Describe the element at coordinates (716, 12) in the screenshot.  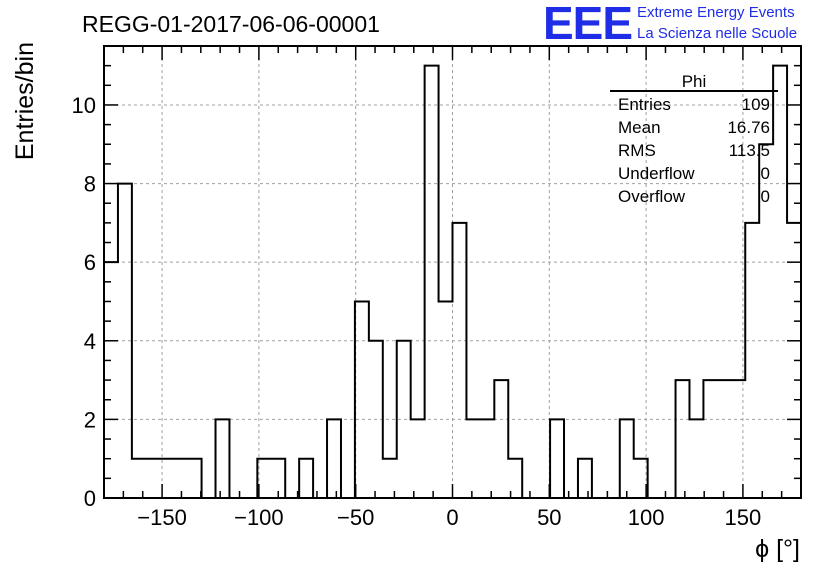
I see `logo-line-1: Extreme Energy Events` at that location.